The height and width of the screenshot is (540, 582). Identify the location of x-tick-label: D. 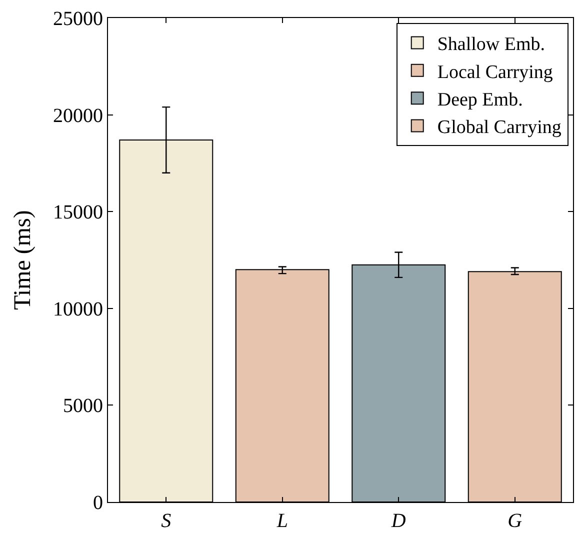
(398, 521).